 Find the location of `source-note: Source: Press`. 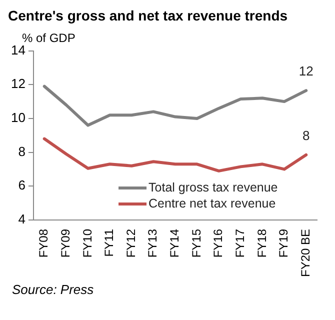

source-note: Source: Press is located at coordinates (53, 289).